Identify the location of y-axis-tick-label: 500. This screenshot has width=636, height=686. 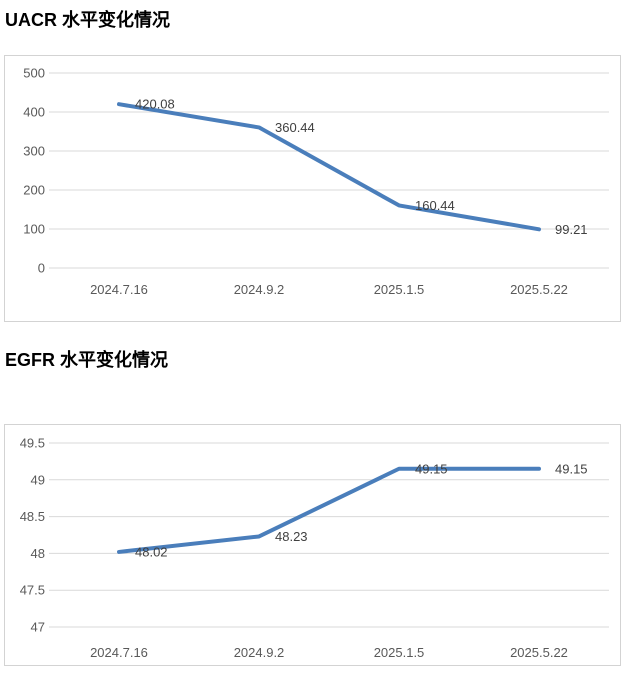
(34, 73).